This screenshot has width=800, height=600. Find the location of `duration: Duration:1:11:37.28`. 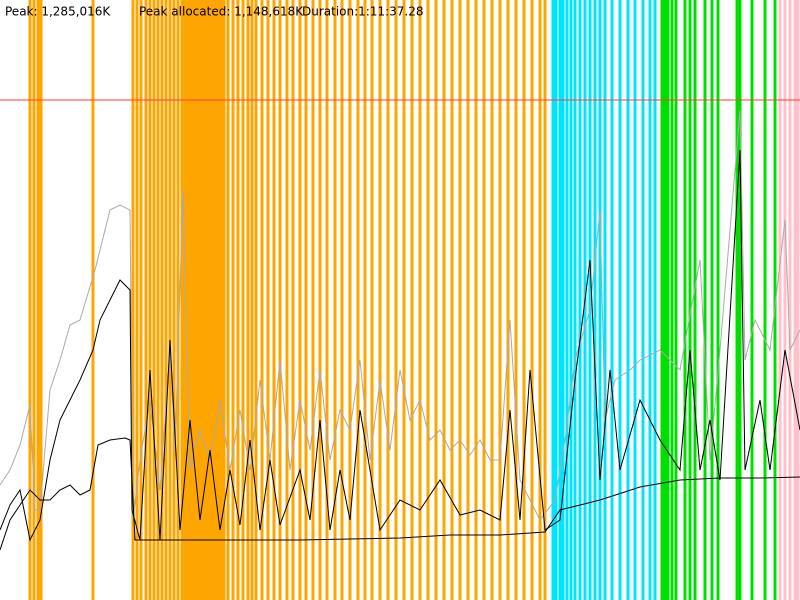

duration: Duration:1:11:37.28 is located at coordinates (363, 12).